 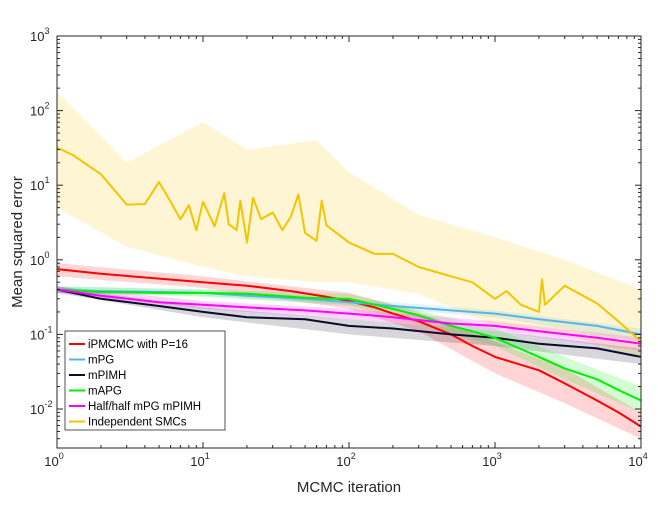 I want to click on x-tick-labels: 10⁰ 10¹ 10² 10³ 10⁴, so click(x=345, y=460).